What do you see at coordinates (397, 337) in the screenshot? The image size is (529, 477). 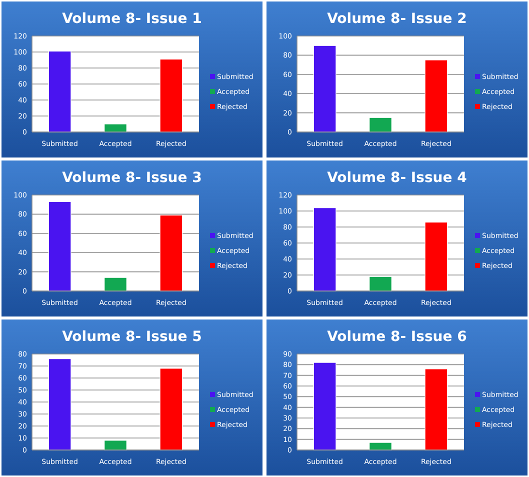 I see `chart-title: Volume 8- Issue 6` at bounding box center [397, 337].